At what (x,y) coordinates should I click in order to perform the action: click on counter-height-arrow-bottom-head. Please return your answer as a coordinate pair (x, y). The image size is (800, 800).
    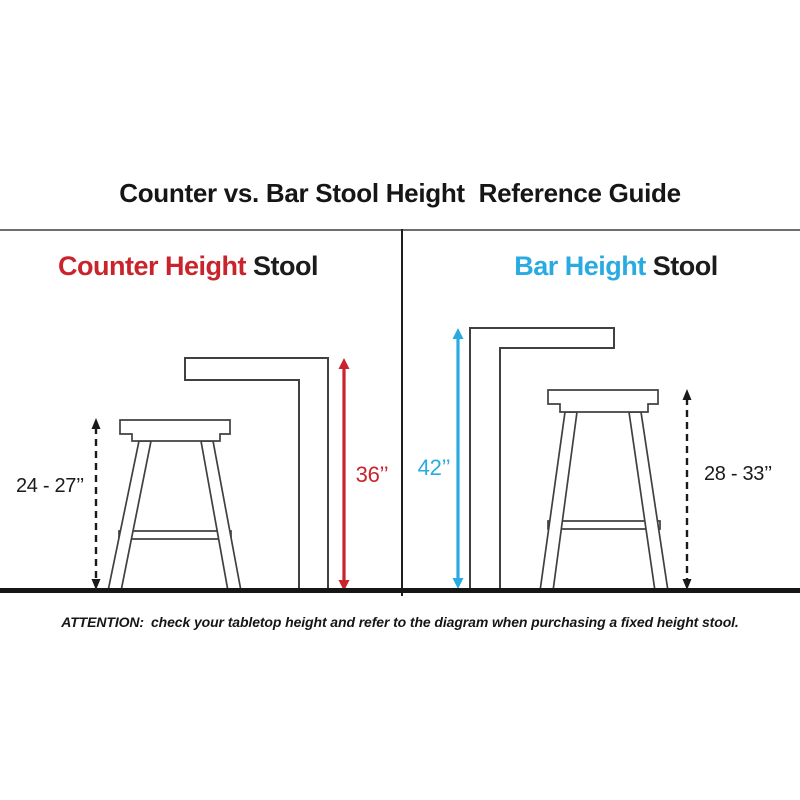
    Looking at the image, I should click on (344, 585).